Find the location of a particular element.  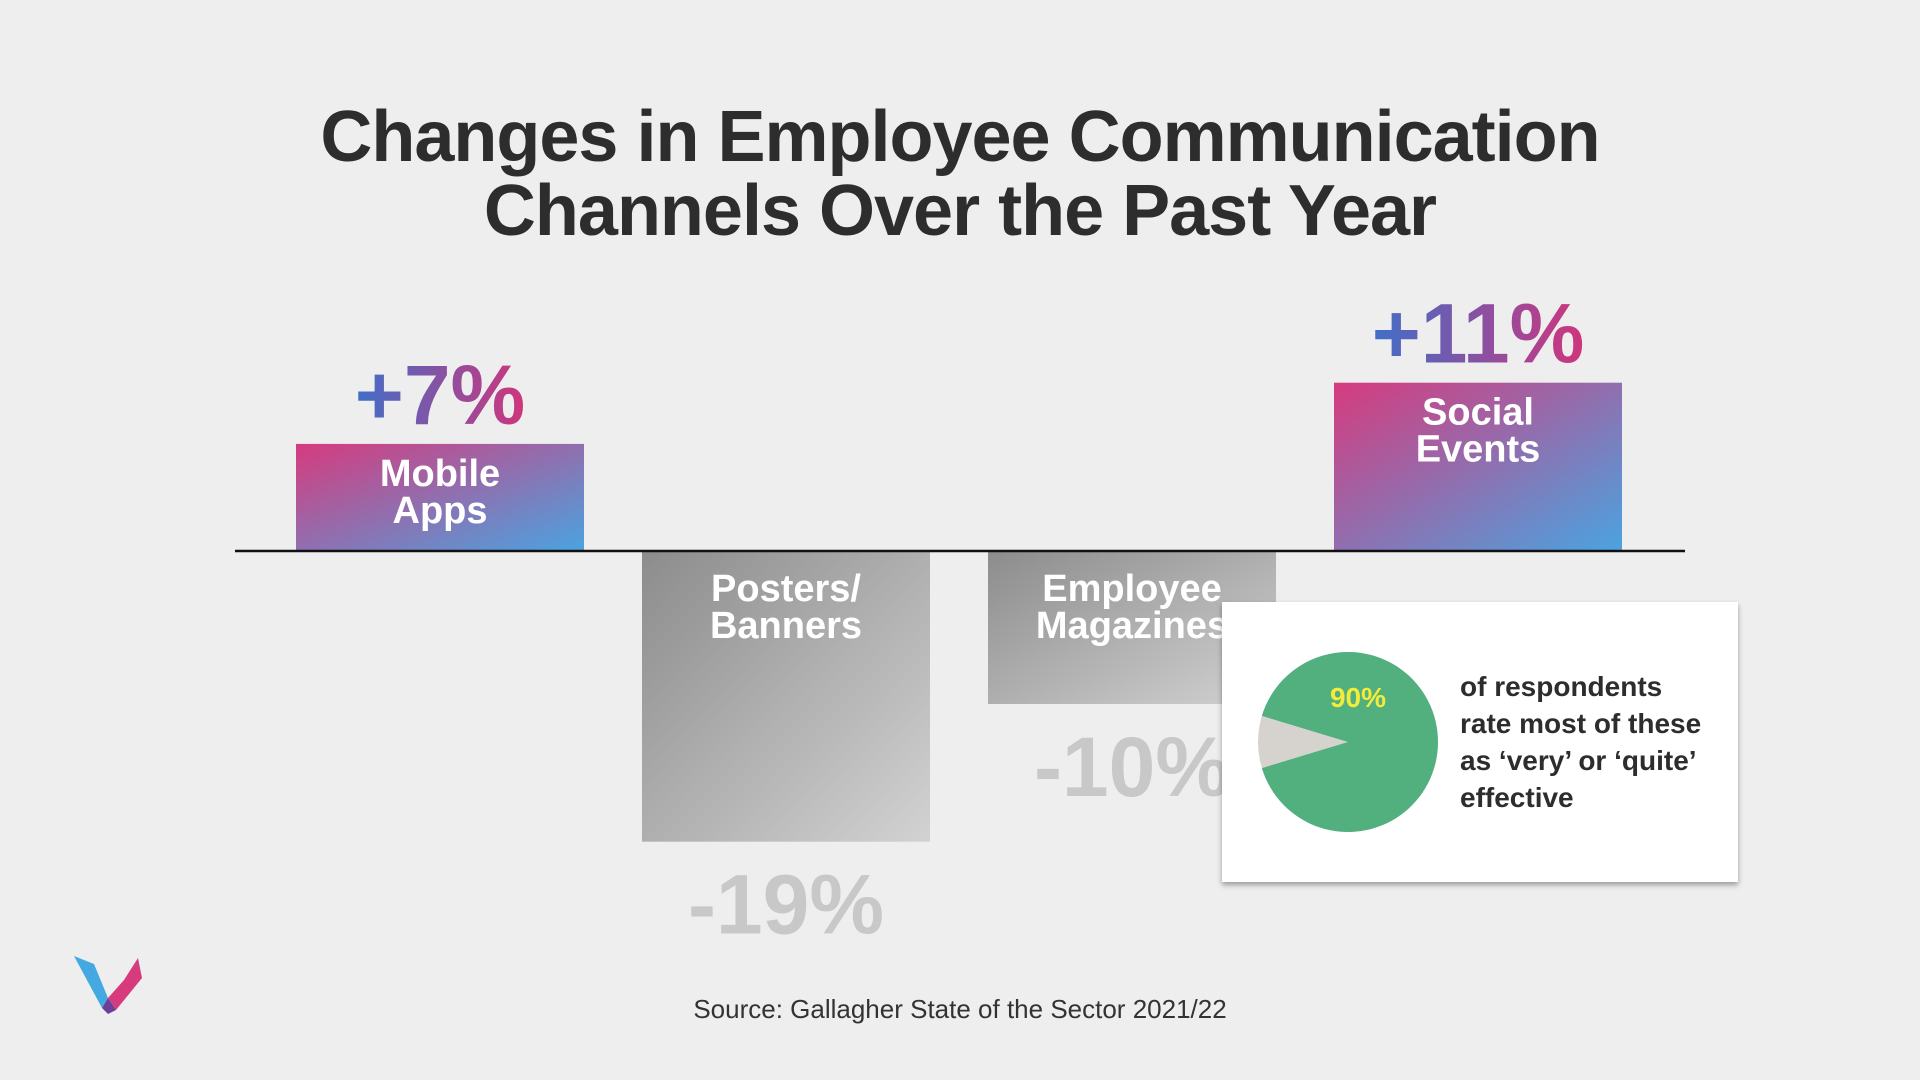

bar-mobile-apps is located at coordinates (440, 497).